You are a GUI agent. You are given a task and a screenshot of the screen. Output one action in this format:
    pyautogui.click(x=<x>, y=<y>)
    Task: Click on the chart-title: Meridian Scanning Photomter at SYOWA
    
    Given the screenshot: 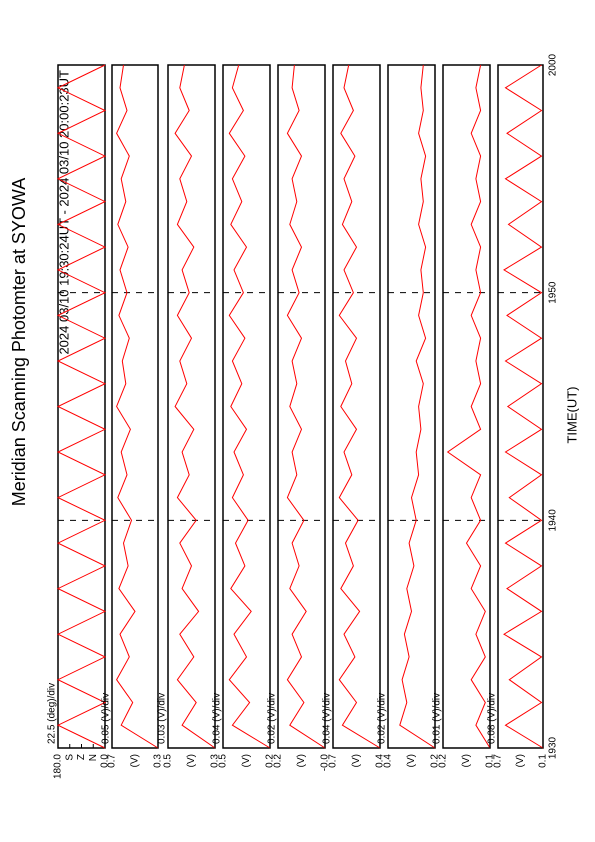 What is the action you would take?
    pyautogui.click(x=19, y=342)
    